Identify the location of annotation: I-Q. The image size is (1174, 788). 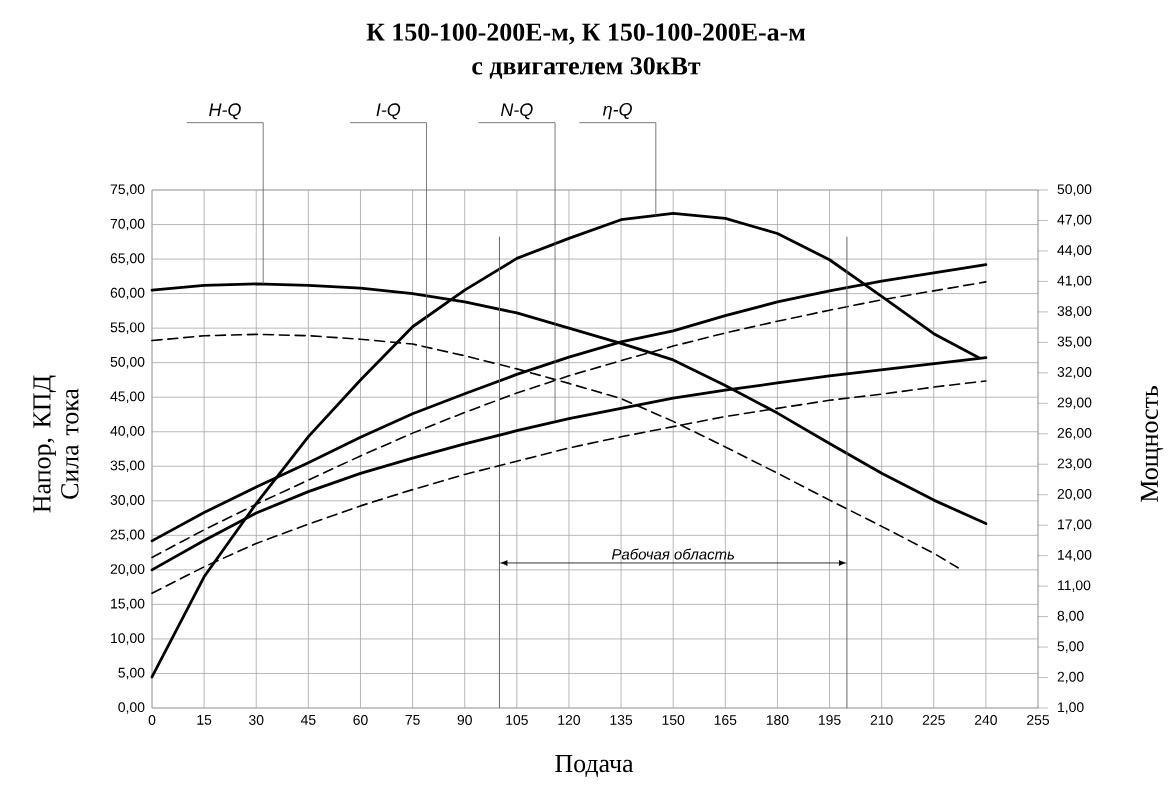
(388, 111).